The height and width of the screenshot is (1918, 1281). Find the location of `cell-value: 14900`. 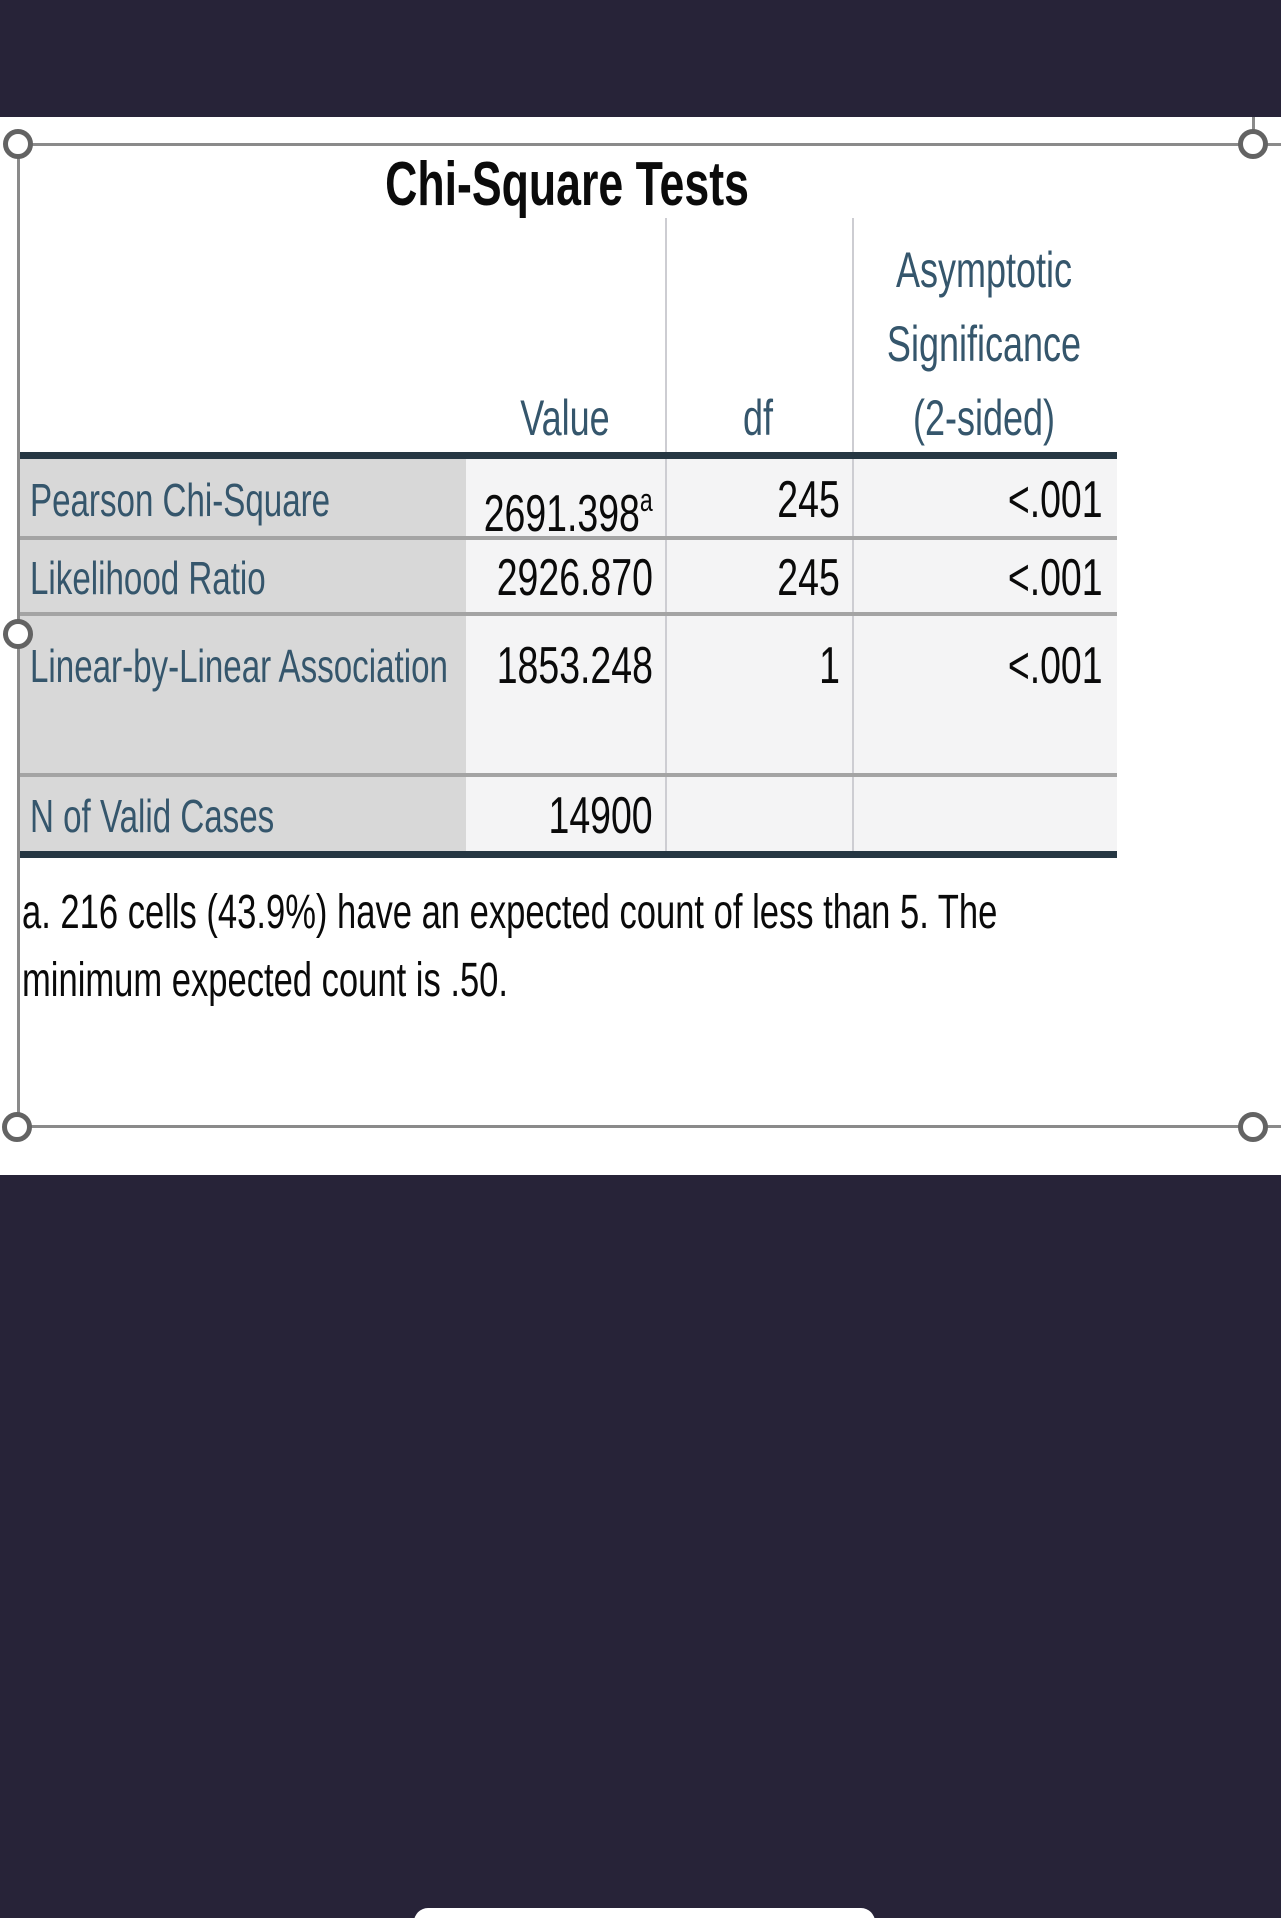

cell-value: 14900 is located at coordinates (600, 816).